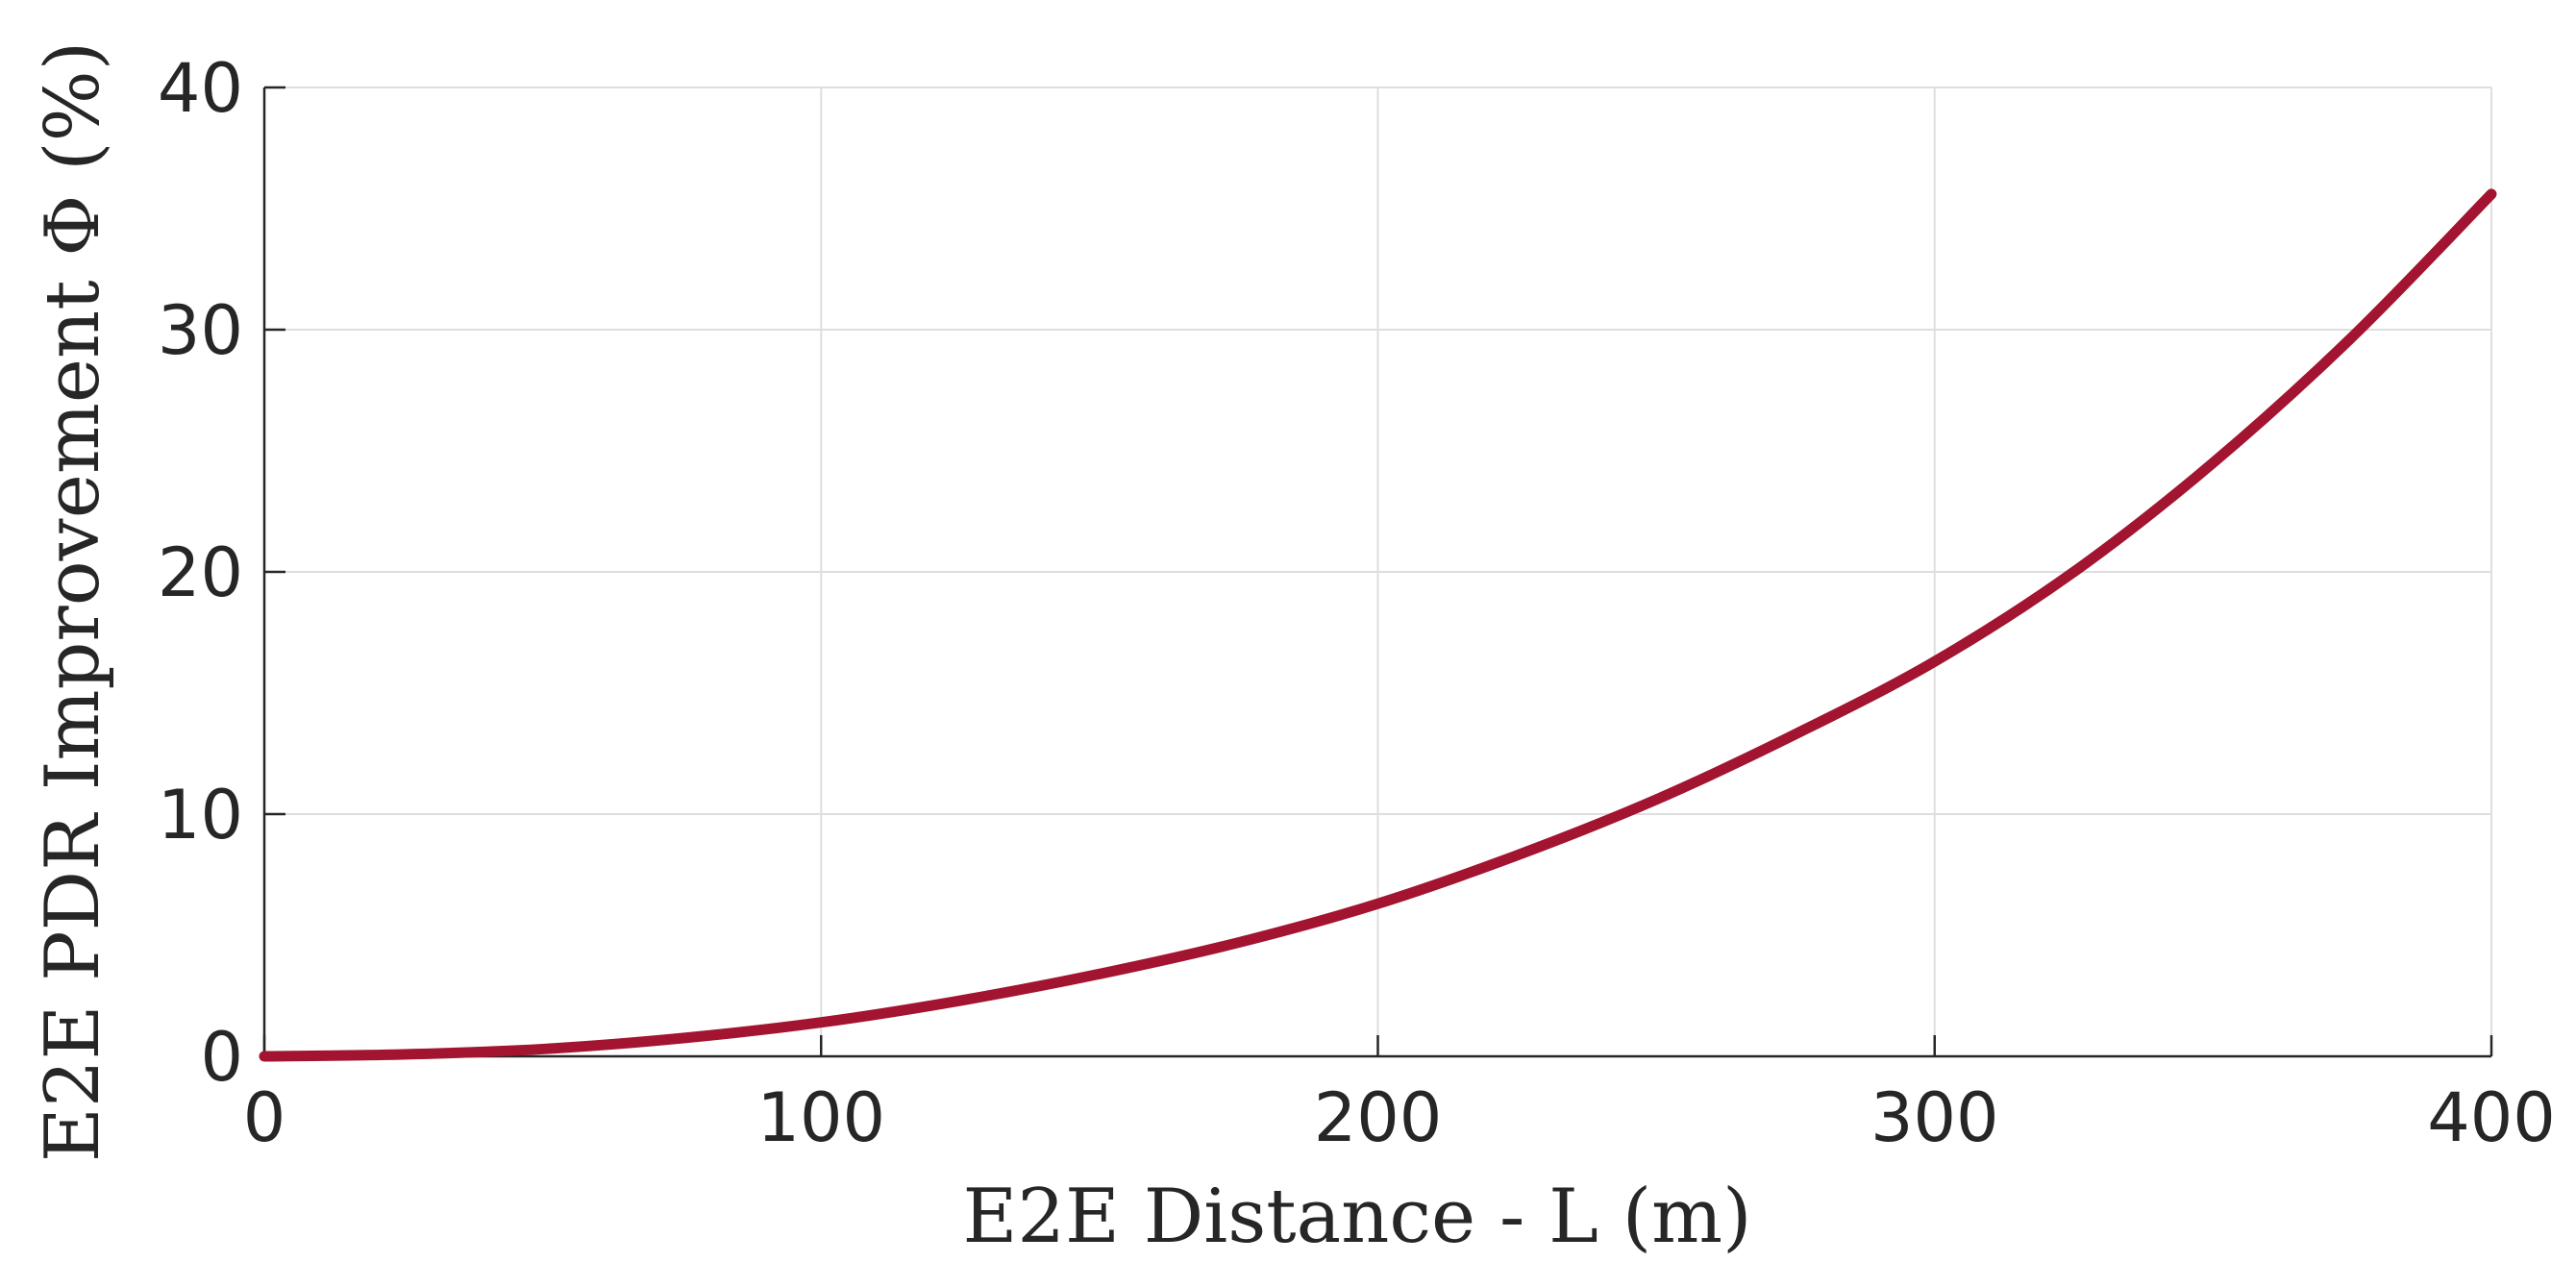 The width and height of the screenshot is (2576, 1287). What do you see at coordinates (264, 1117) in the screenshot?
I see `x-tick-label: 0` at bounding box center [264, 1117].